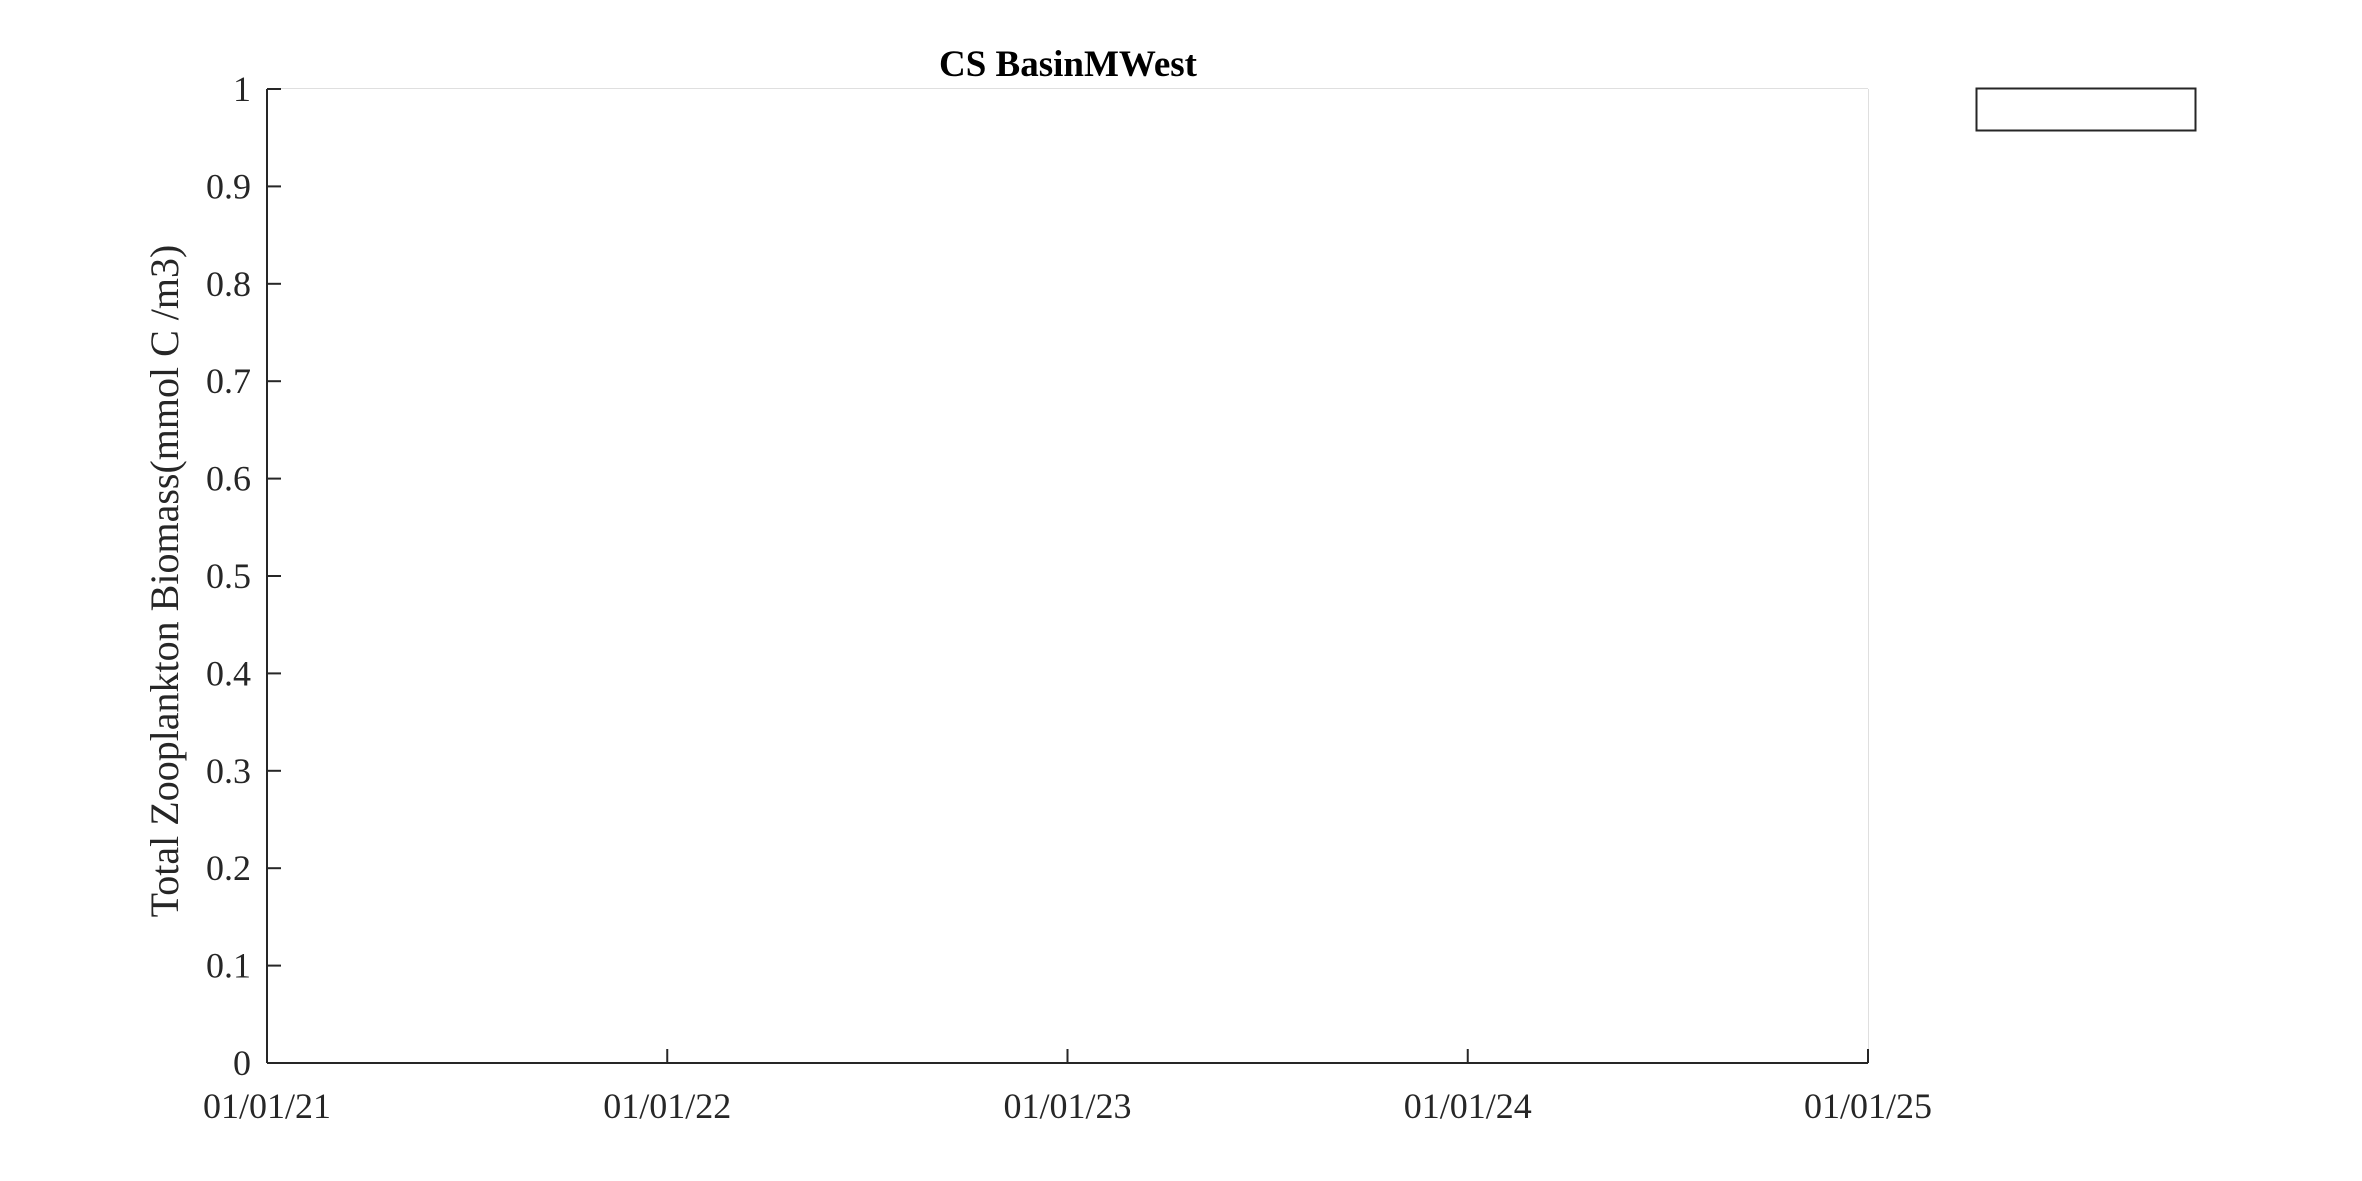 This screenshot has width=2362, height=1181. Describe the element at coordinates (267, 1106) in the screenshot. I see `x-tick-label: 01/01/21` at that location.